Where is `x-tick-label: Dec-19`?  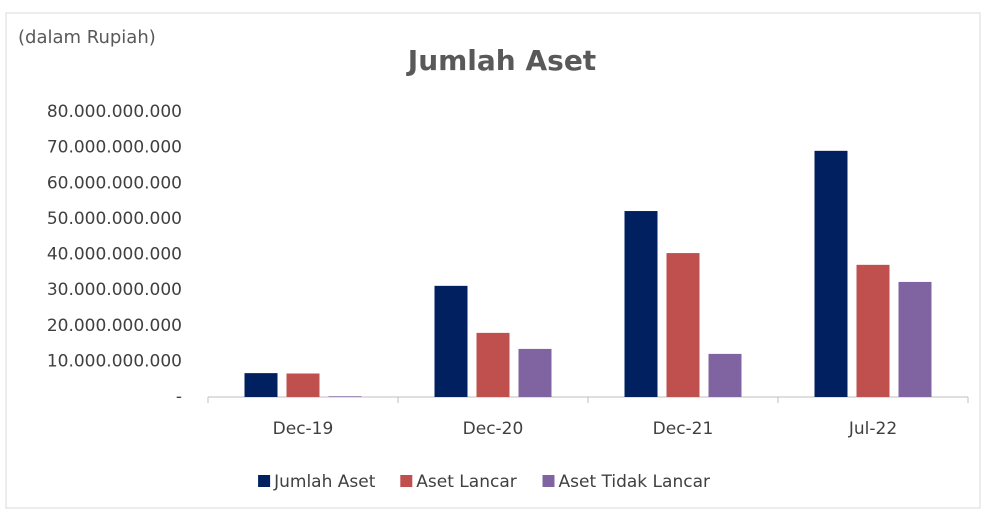 x-tick-label: Dec-19 is located at coordinates (303, 429).